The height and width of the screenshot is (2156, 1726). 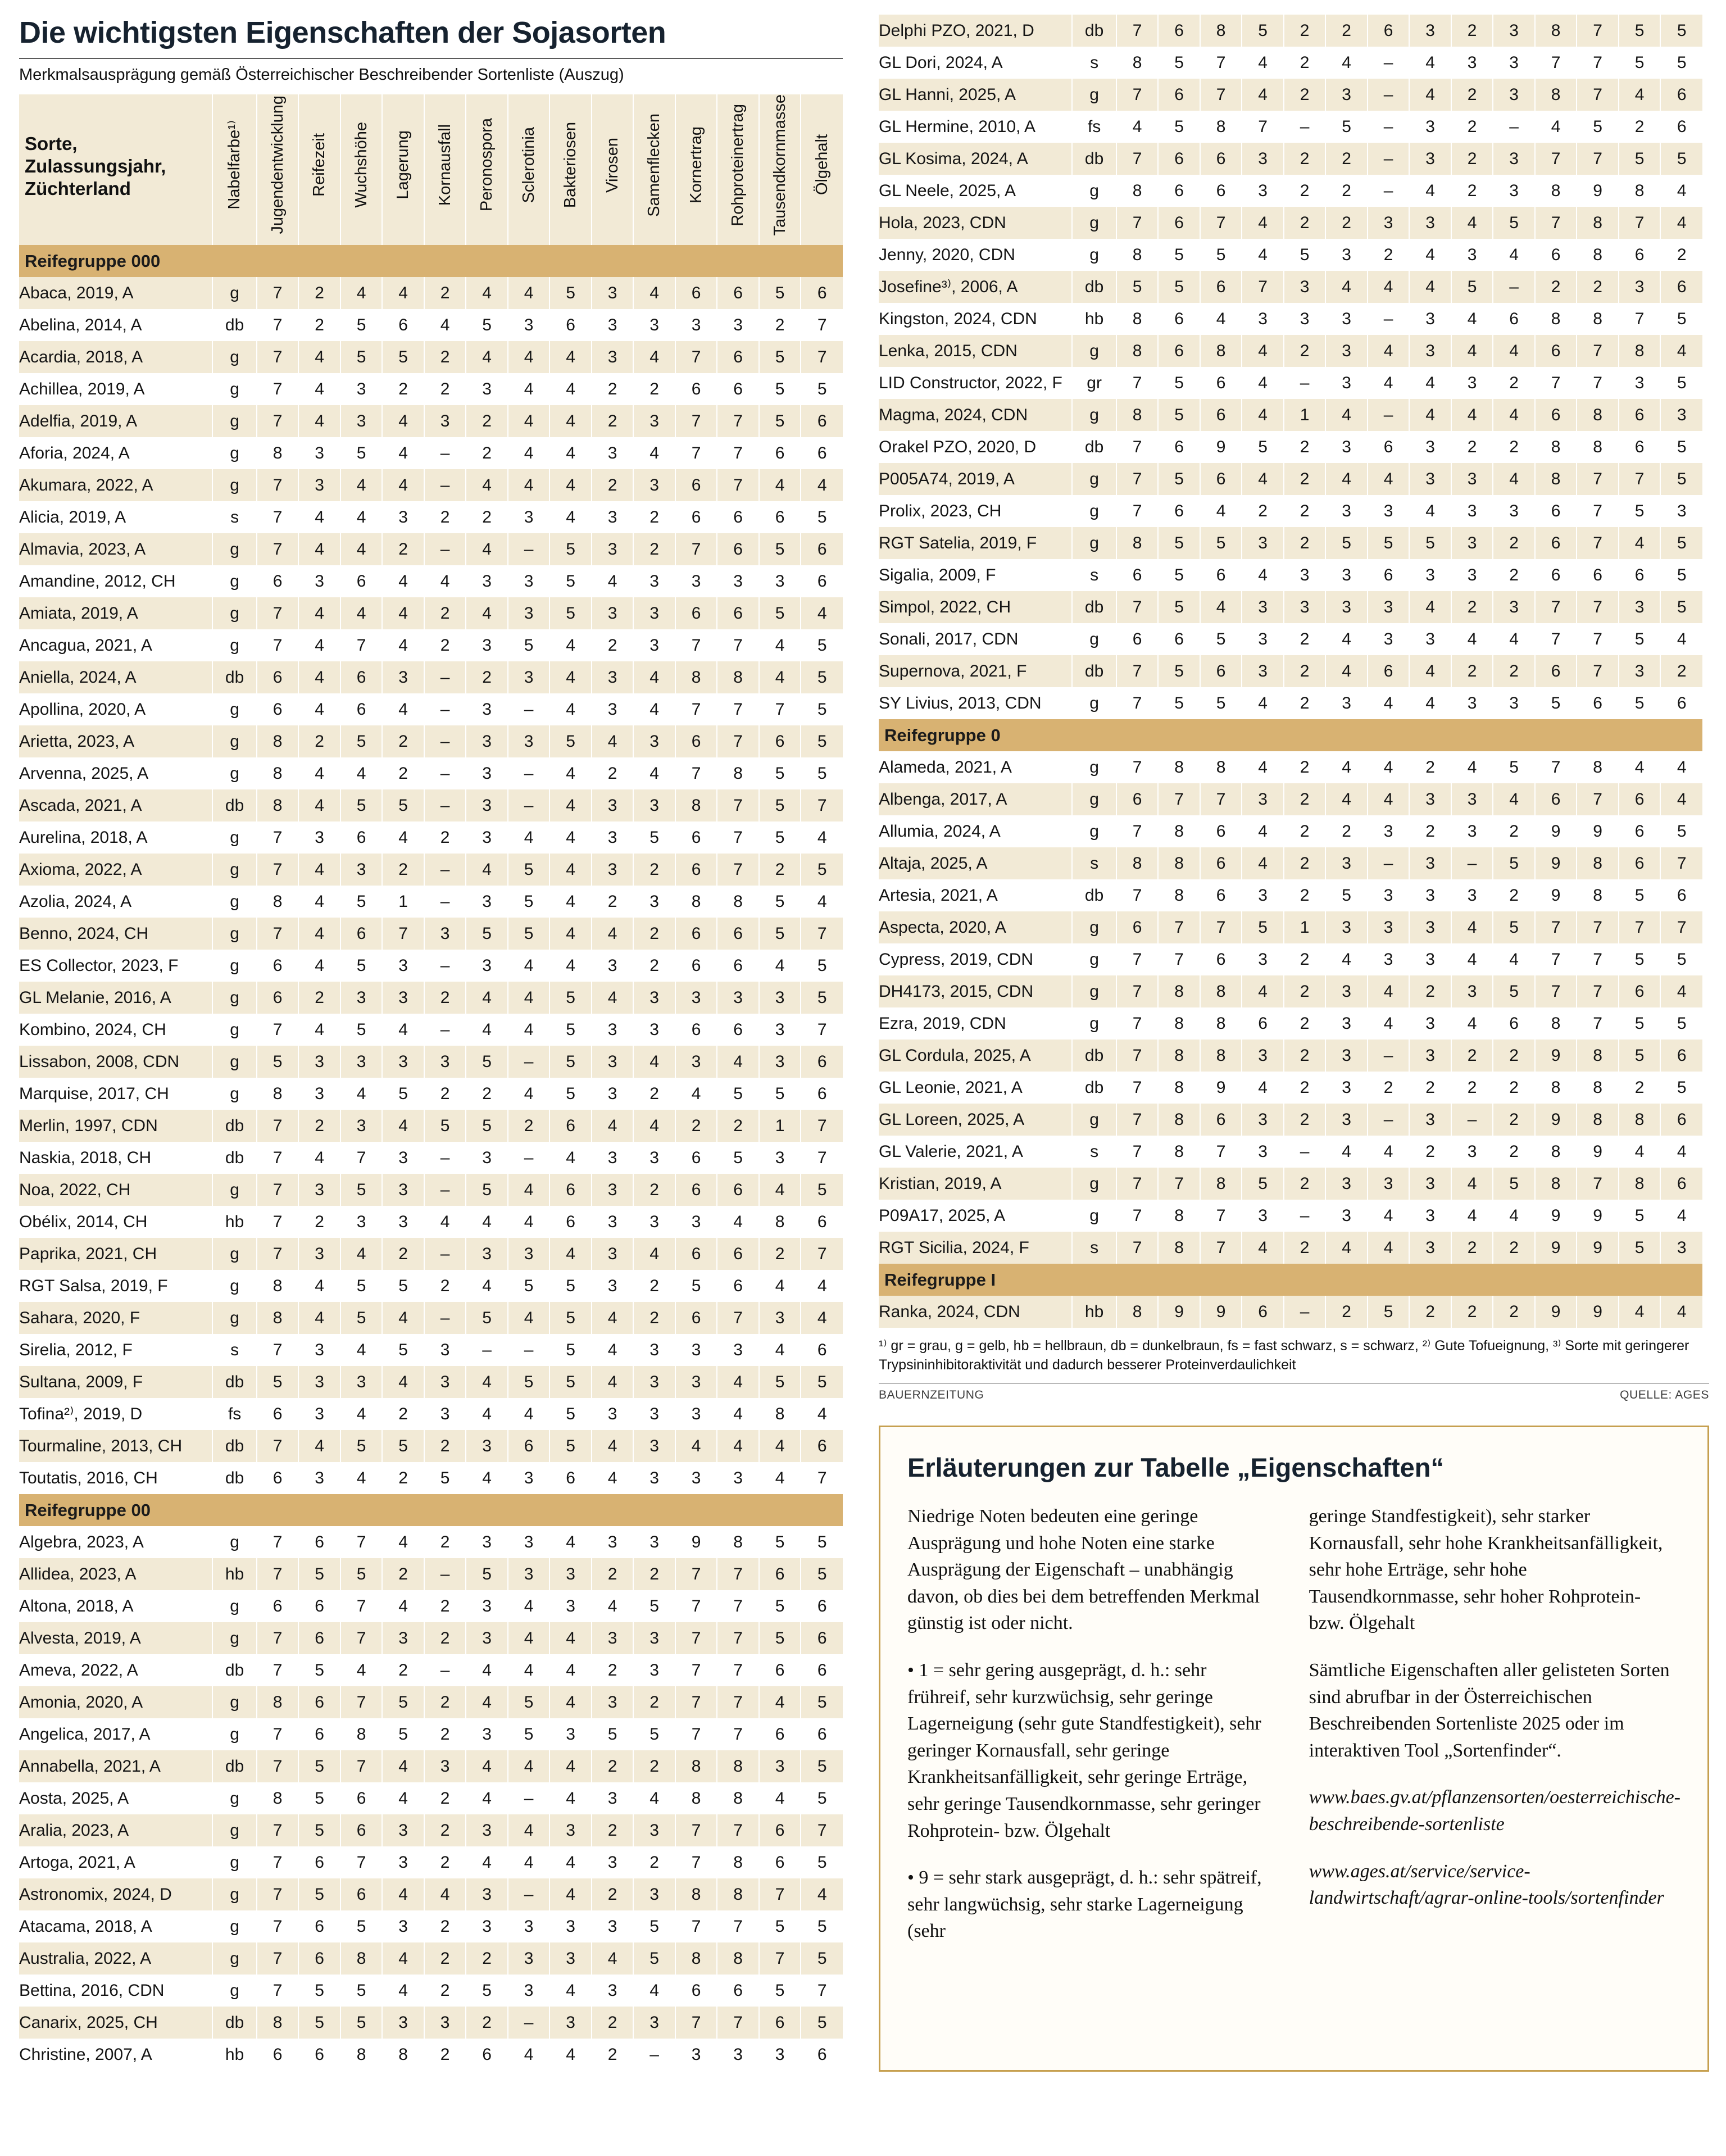 What do you see at coordinates (80, 324) in the screenshot?
I see `variety-name: Abelina, 2014, A` at bounding box center [80, 324].